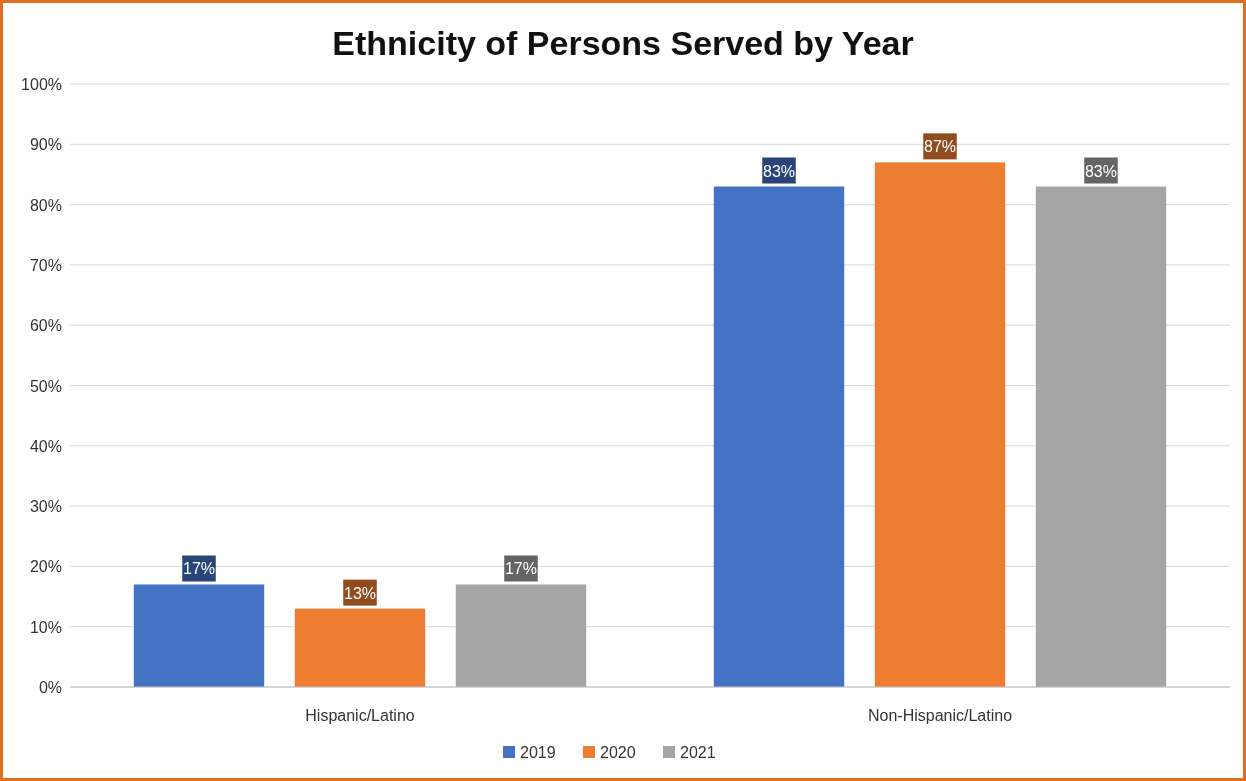 This screenshot has height=781, width=1246. I want to click on y-tick-label: 0%, so click(50, 687).